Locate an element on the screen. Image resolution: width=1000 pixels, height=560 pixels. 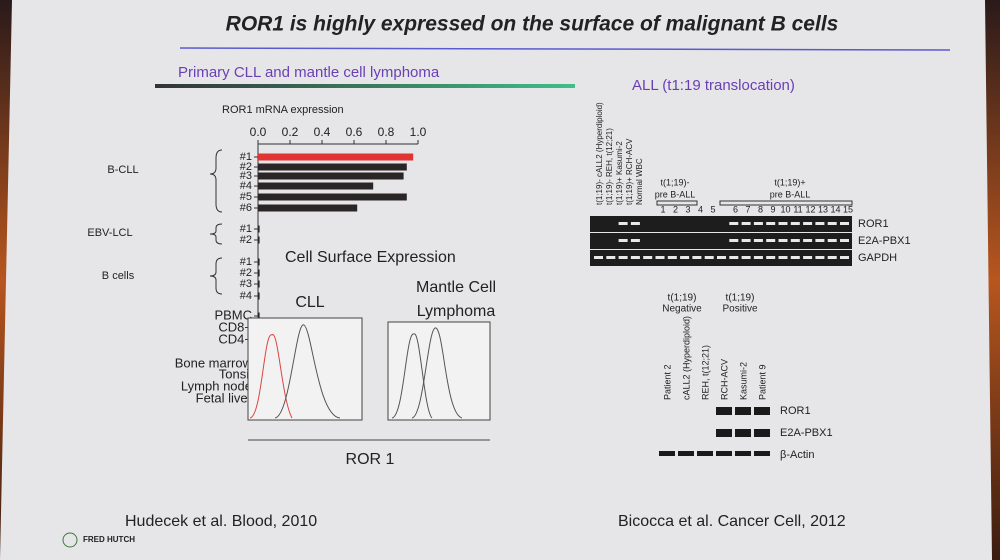
lane-number: 7 is located at coordinates (747, 209).